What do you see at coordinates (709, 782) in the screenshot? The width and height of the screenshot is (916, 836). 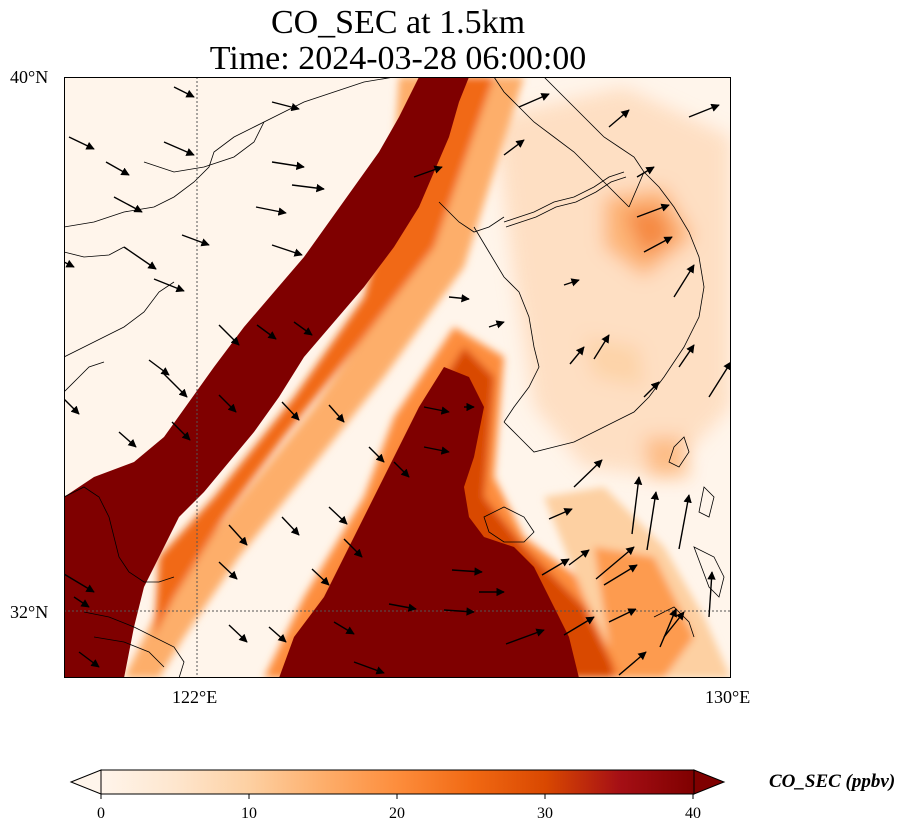 I see `colorbar-extend-max` at bounding box center [709, 782].